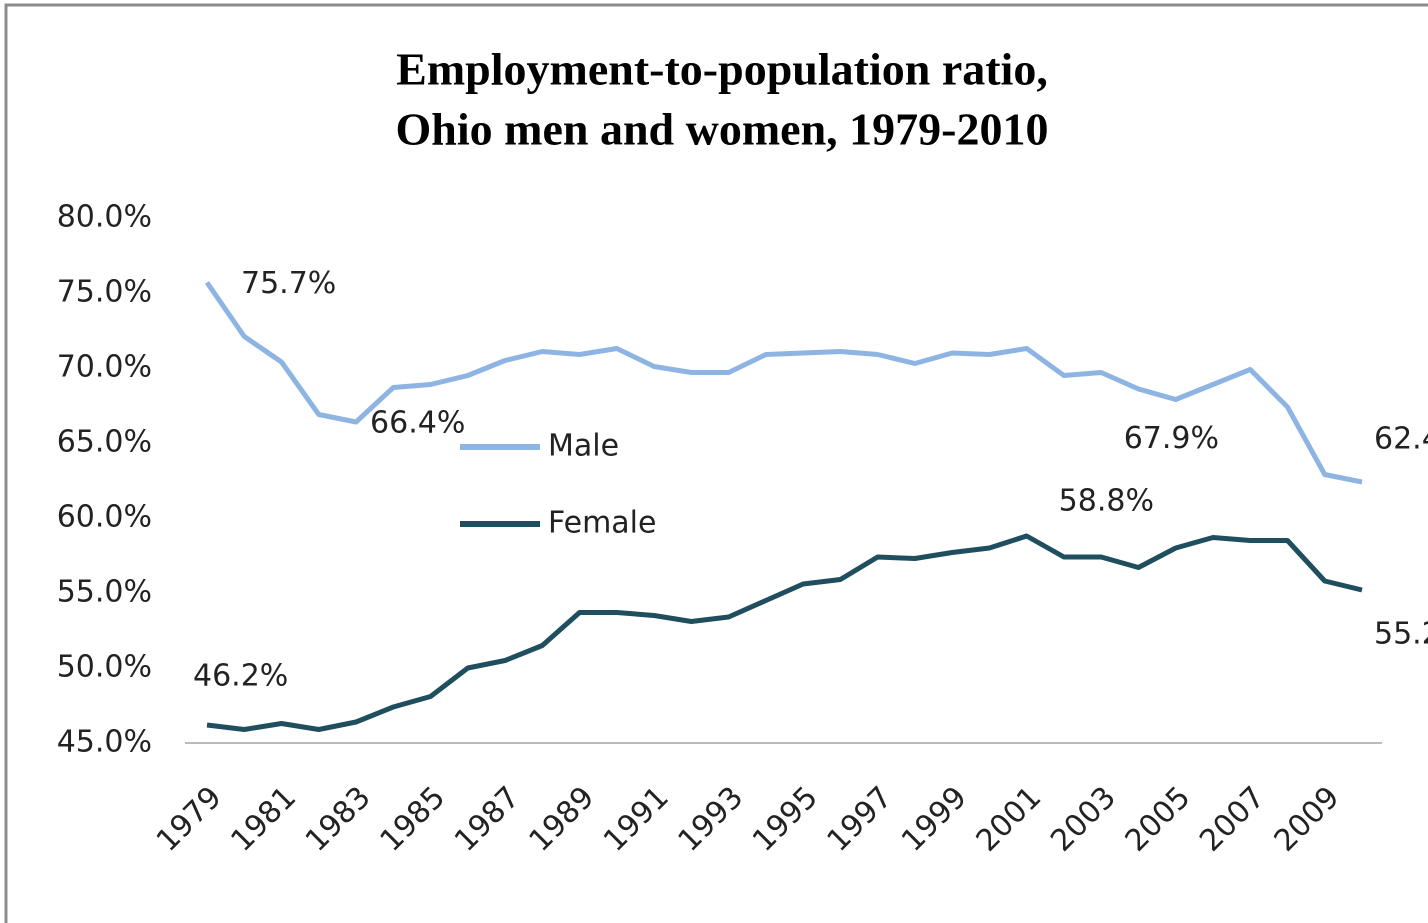 The image size is (1428, 923). I want to click on legend-label: Male, so click(583, 446).